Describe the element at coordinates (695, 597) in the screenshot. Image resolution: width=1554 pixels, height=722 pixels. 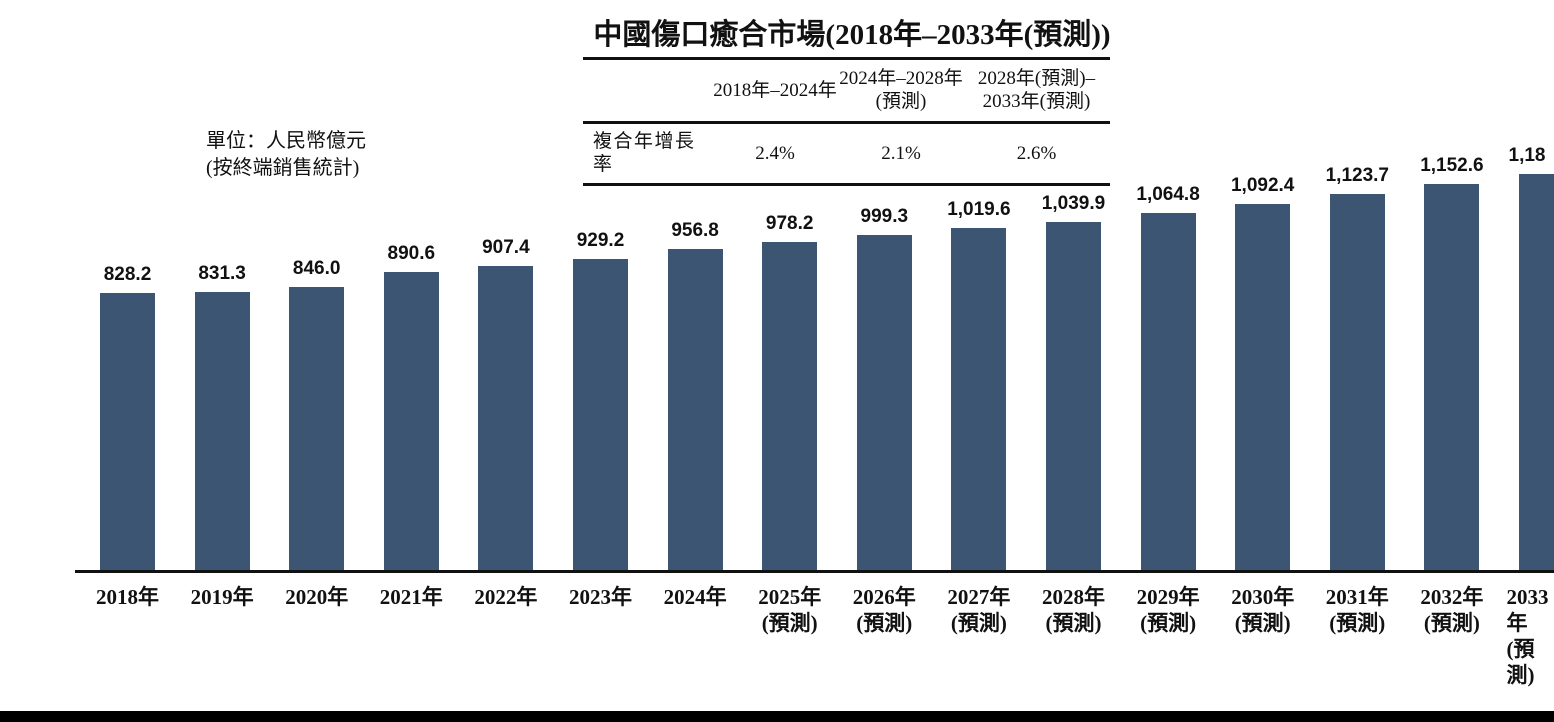
I see `x-axis-label: 2024年` at that location.